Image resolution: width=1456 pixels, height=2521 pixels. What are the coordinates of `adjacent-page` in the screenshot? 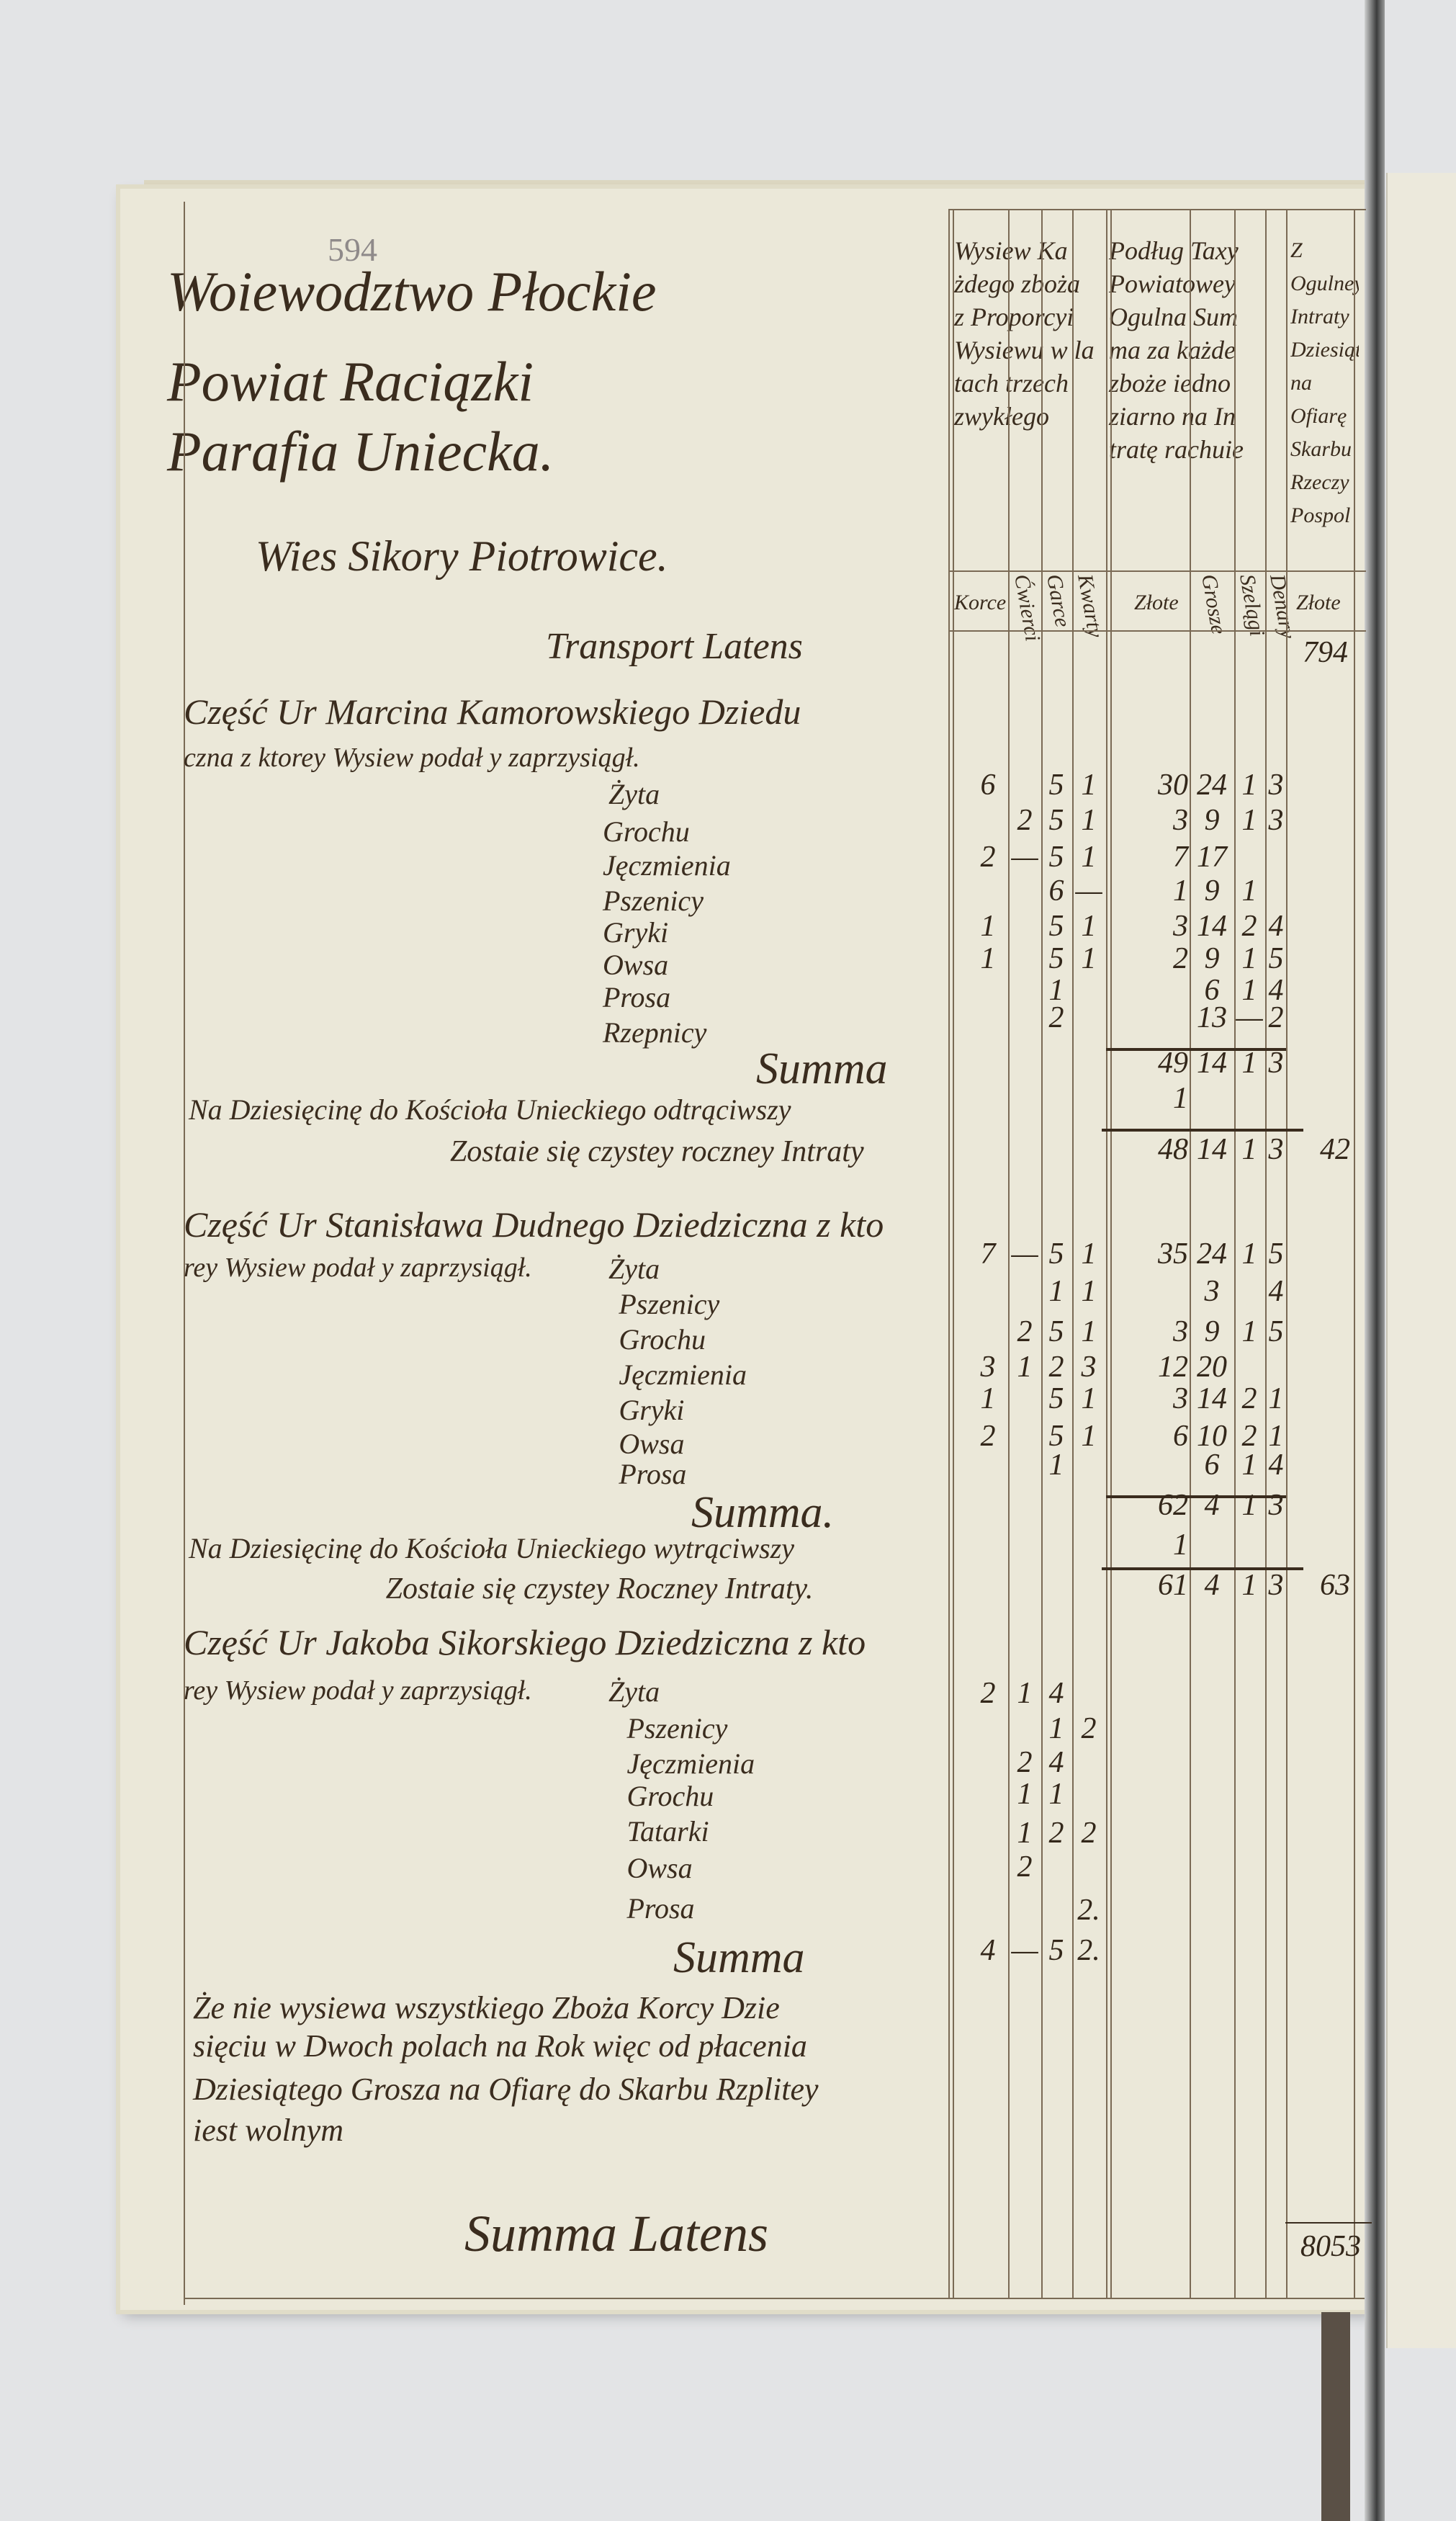 It's located at (1421, 1261).